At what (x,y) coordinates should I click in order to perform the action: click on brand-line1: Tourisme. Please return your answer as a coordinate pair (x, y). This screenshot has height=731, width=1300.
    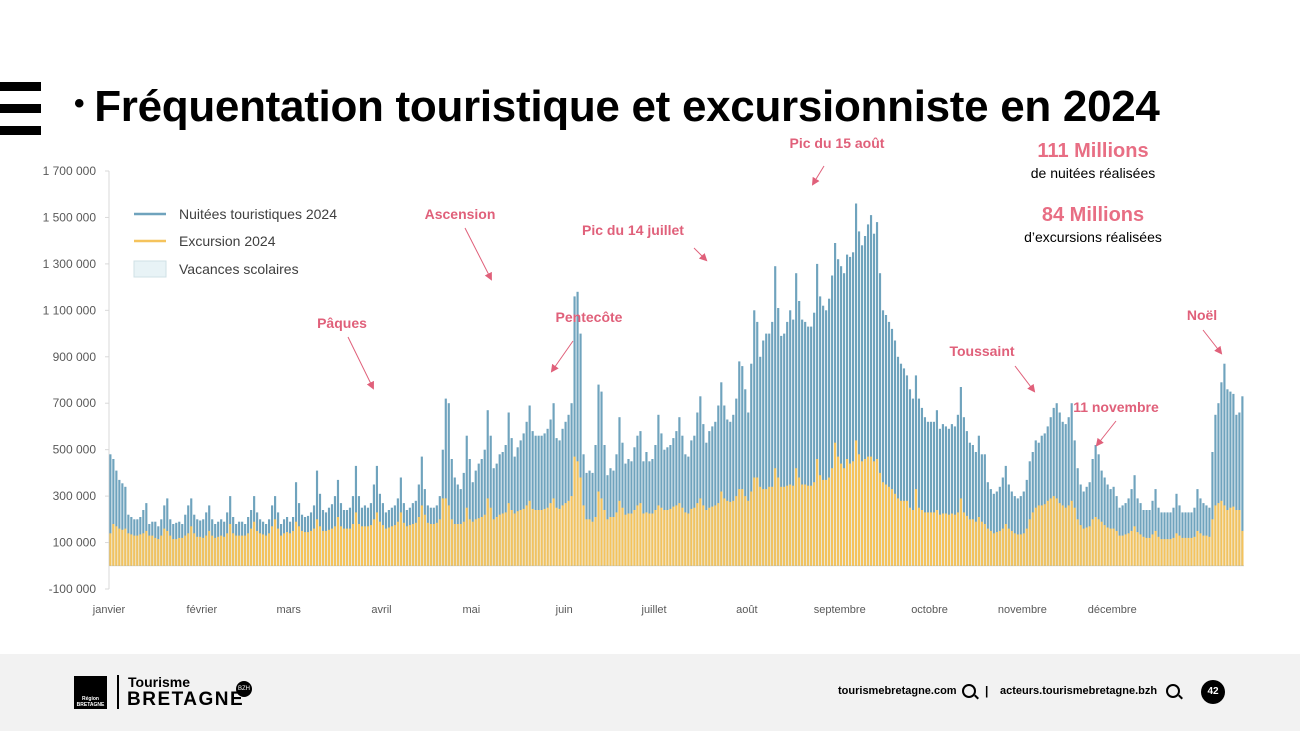
    Looking at the image, I should click on (159, 682).